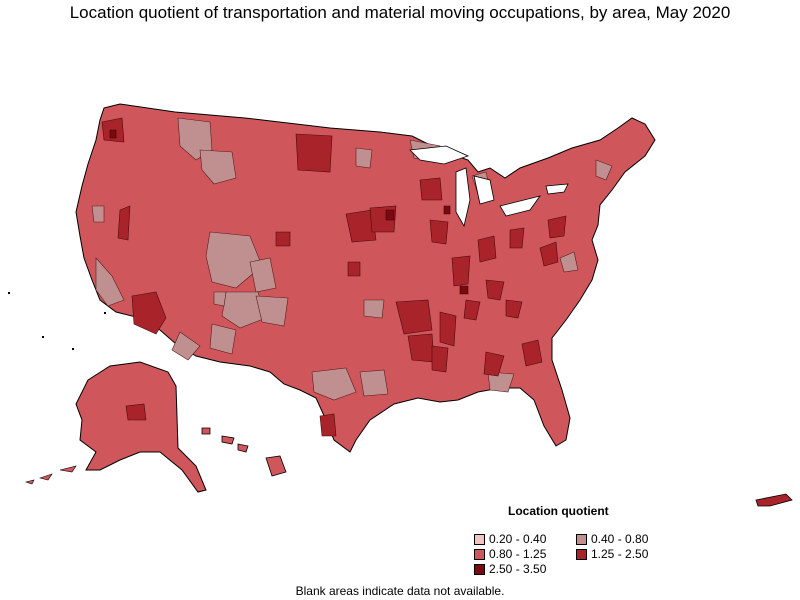 The height and width of the screenshot is (600, 800). I want to click on legend-label: 0.40 - 0.80, so click(620, 539).